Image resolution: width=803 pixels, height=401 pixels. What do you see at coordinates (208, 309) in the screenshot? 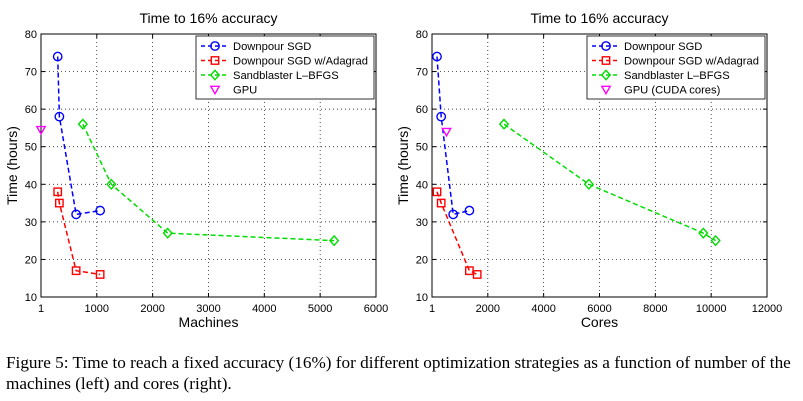
I see `x-tick-label: 3000` at bounding box center [208, 309].